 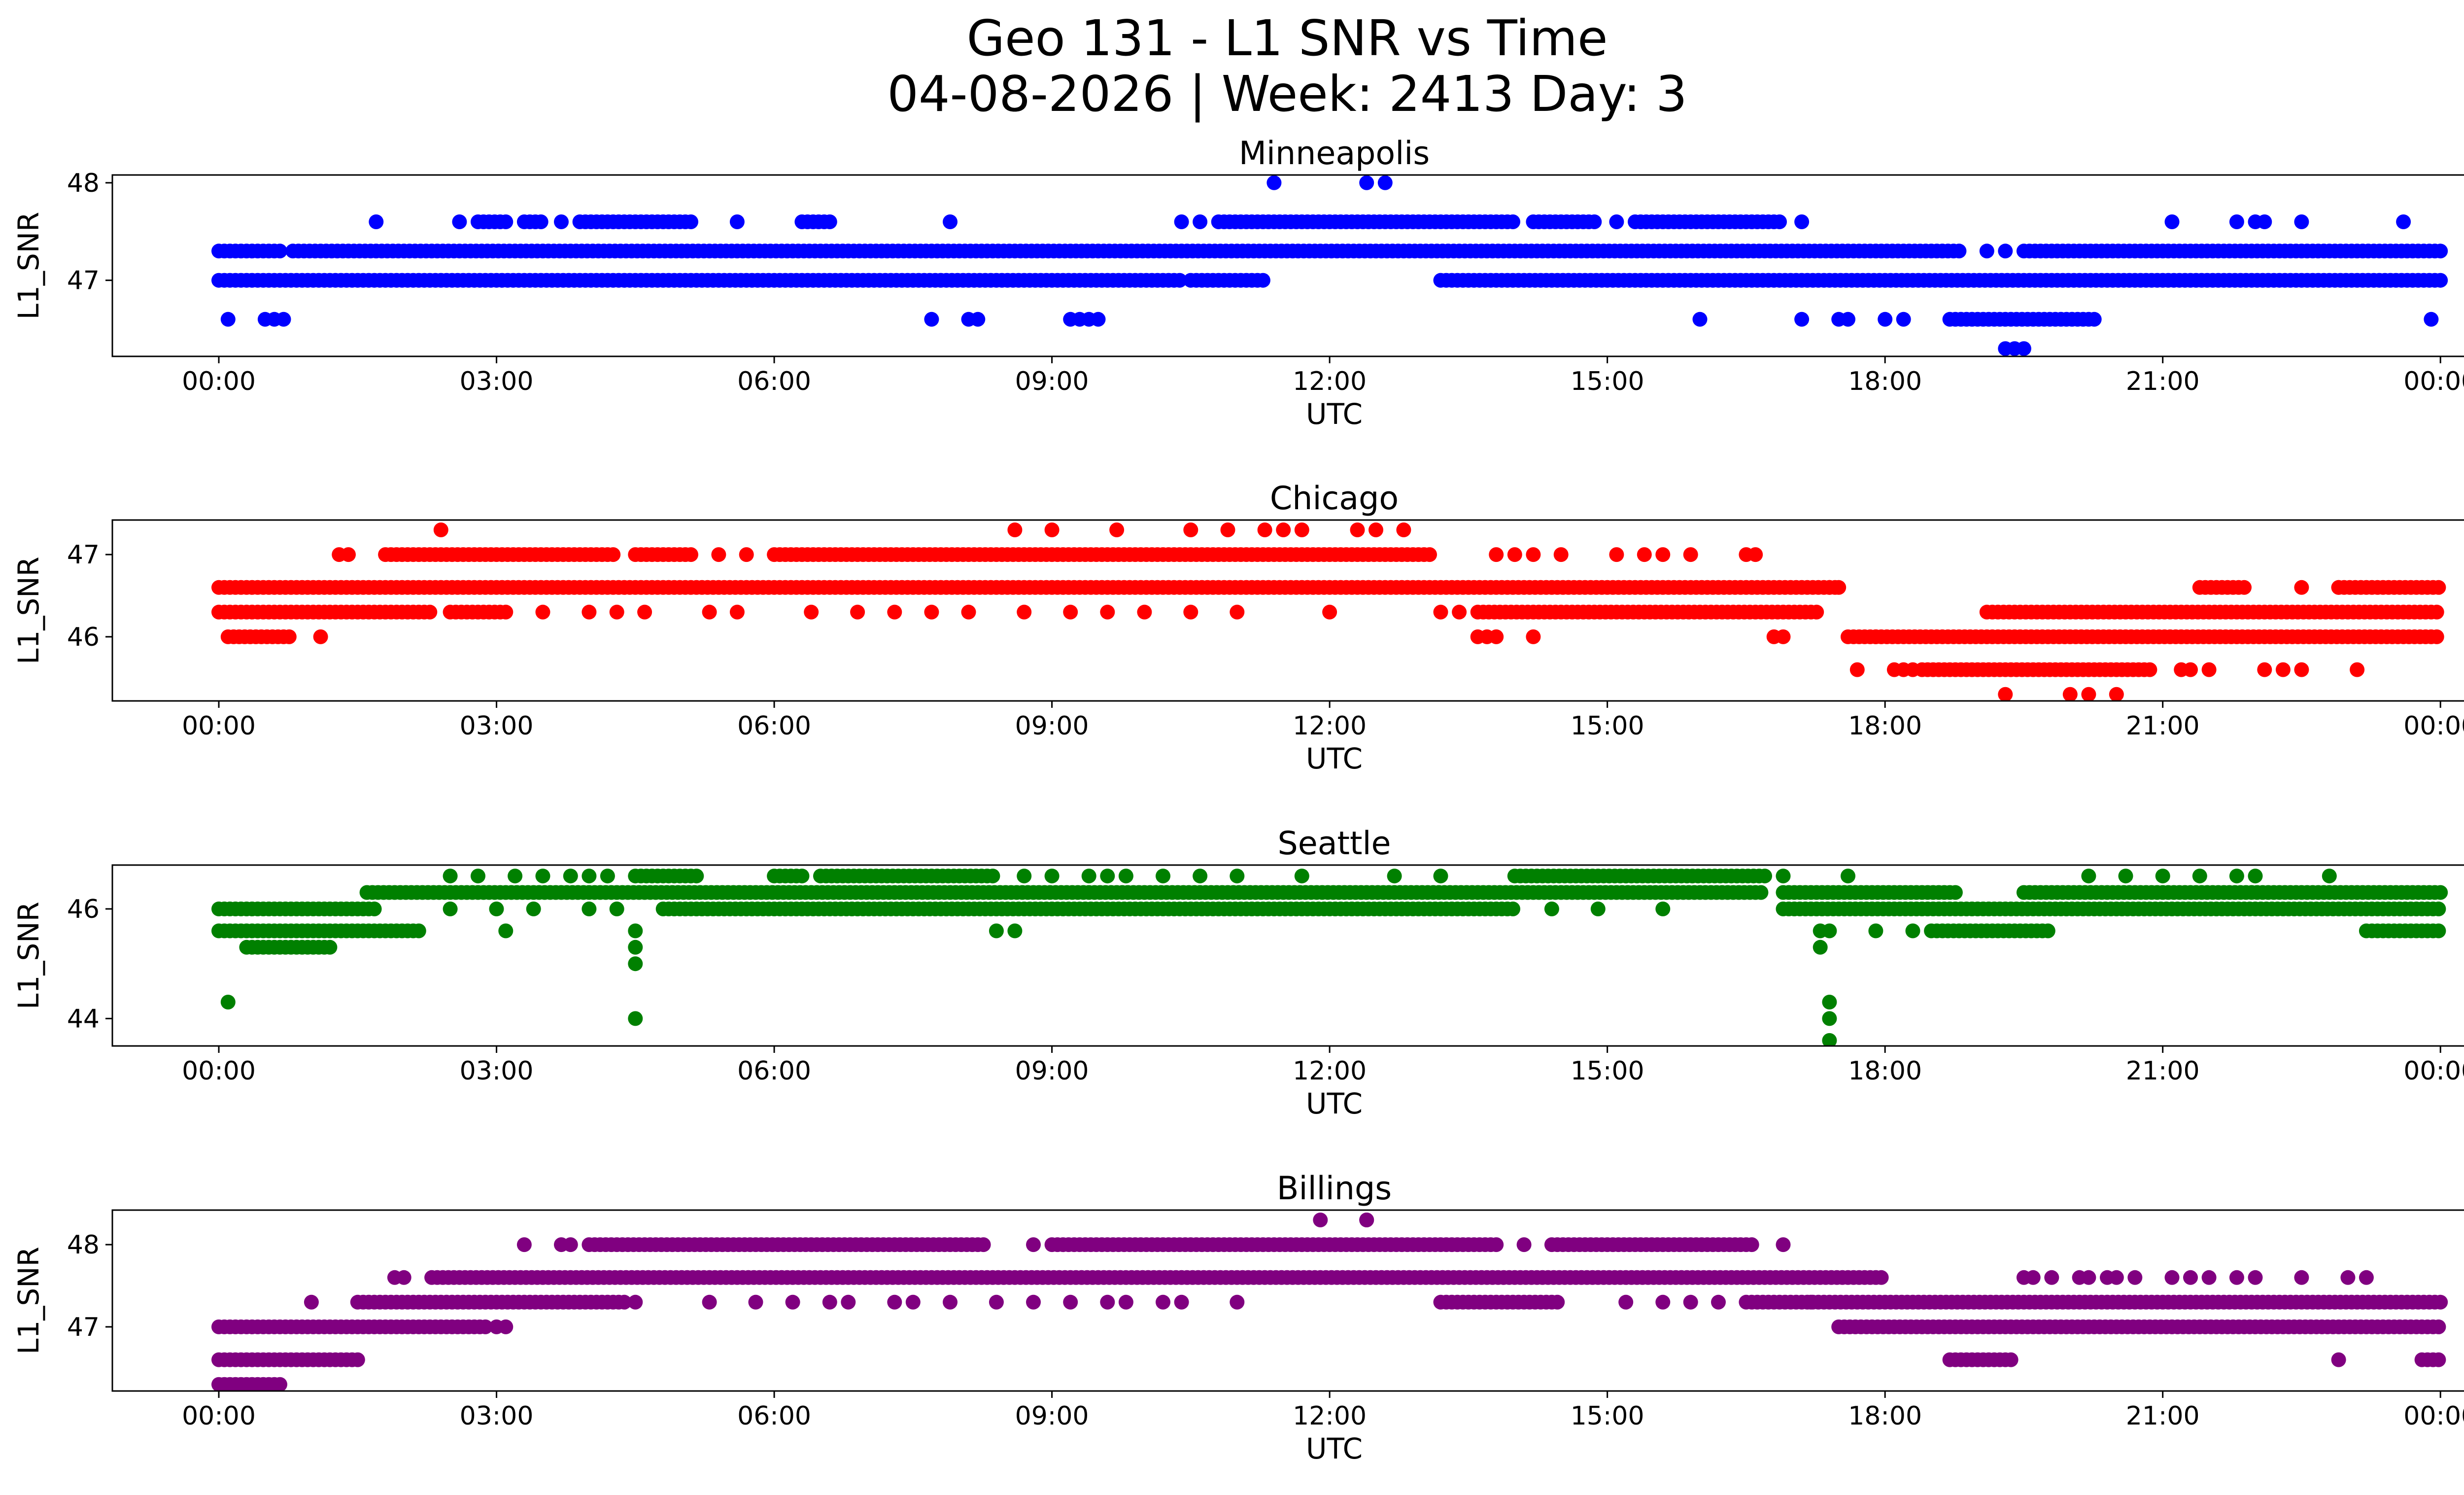 I want to click on y-tick-label: 48, so click(x=83, y=1245).